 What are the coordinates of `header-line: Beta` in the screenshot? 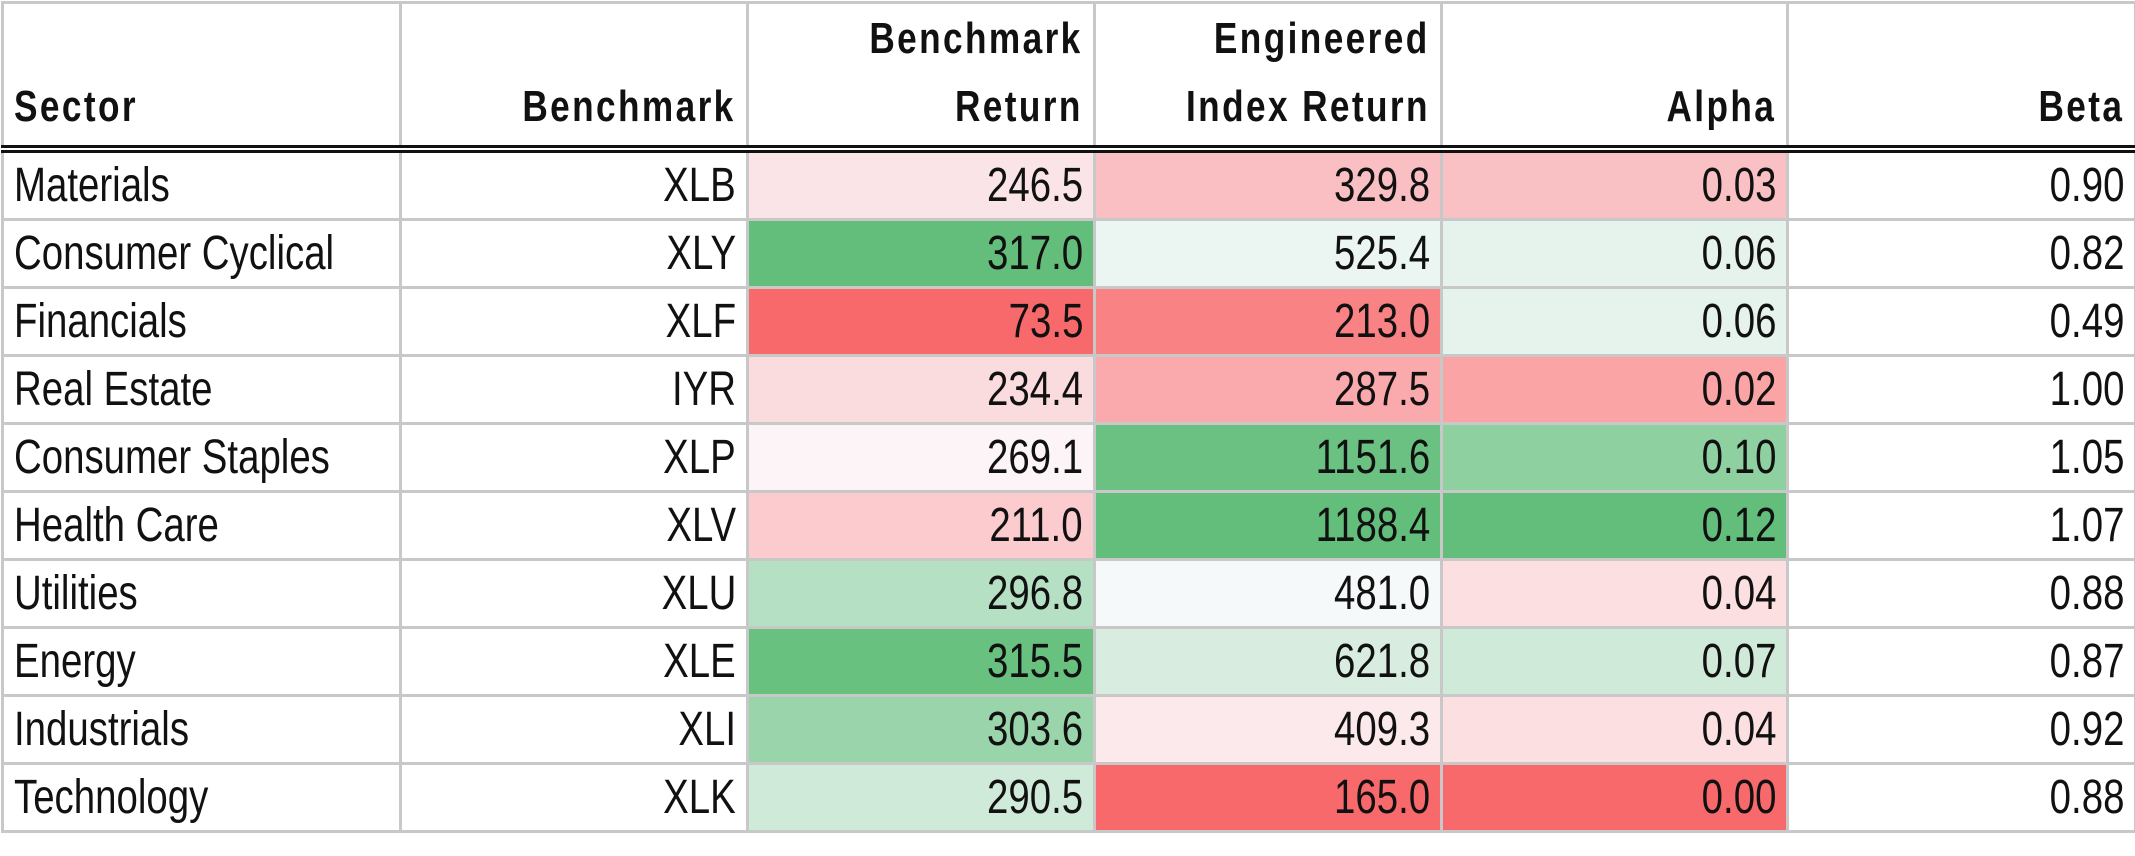 It's located at (1961, 107).